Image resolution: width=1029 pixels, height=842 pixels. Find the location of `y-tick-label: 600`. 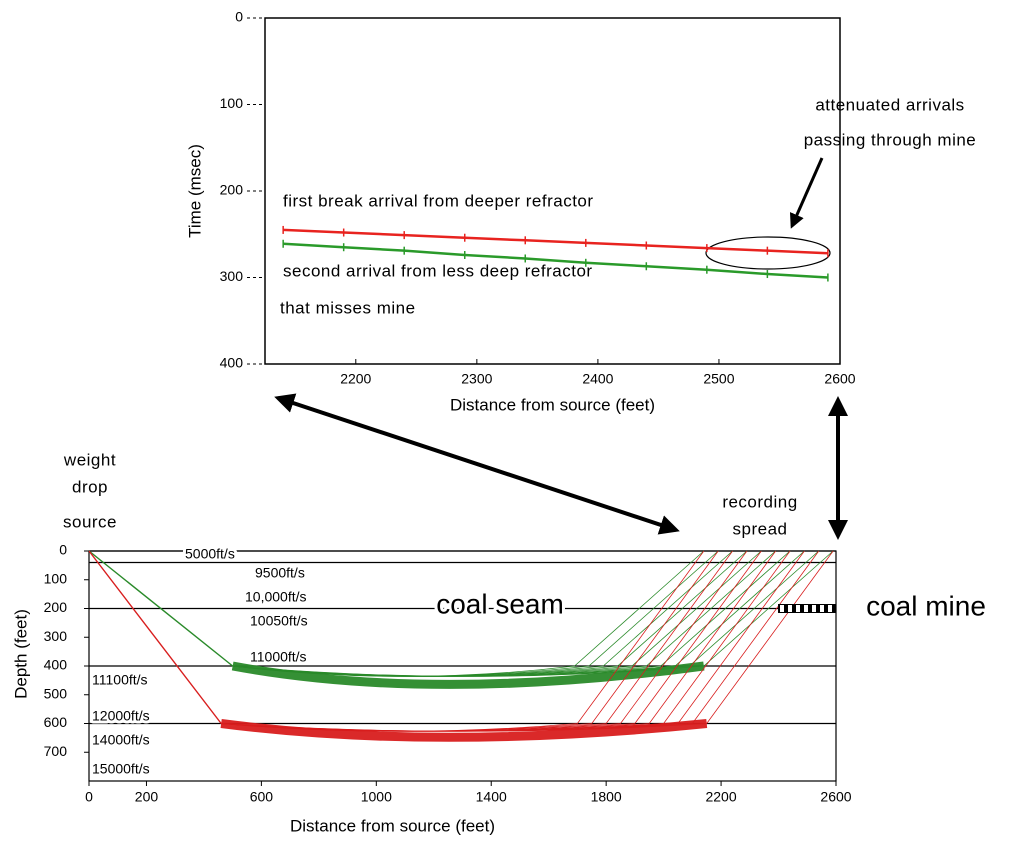

y-tick-label: 600 is located at coordinates (56, 722).